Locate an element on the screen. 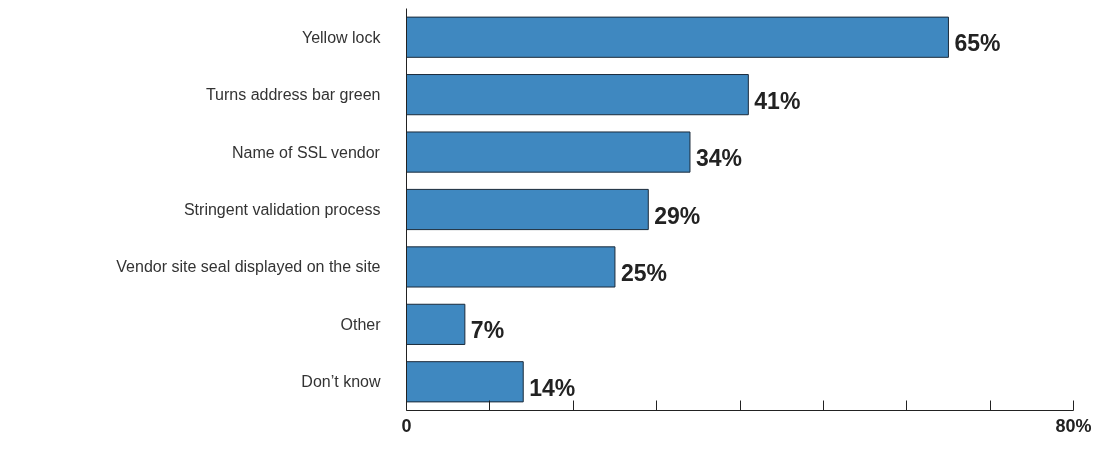 The image size is (1110, 452). data-label: 34% is located at coordinates (719, 158).